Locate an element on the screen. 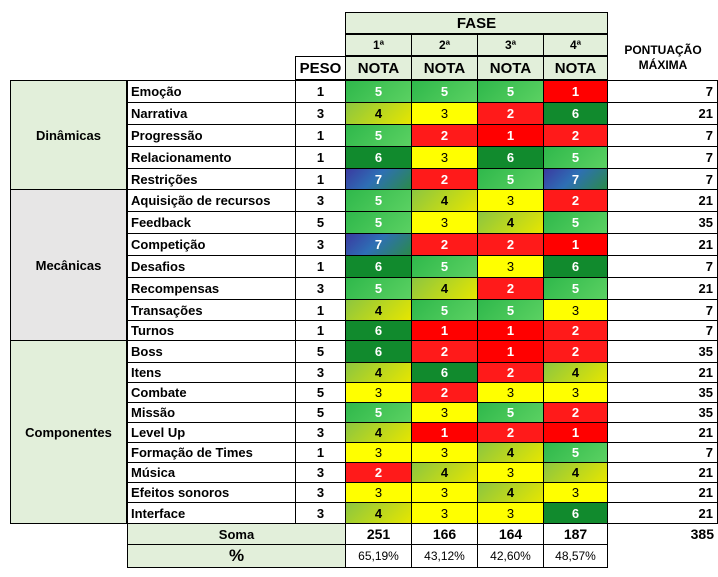  phase-1-header: 1ª is located at coordinates (378, 45).